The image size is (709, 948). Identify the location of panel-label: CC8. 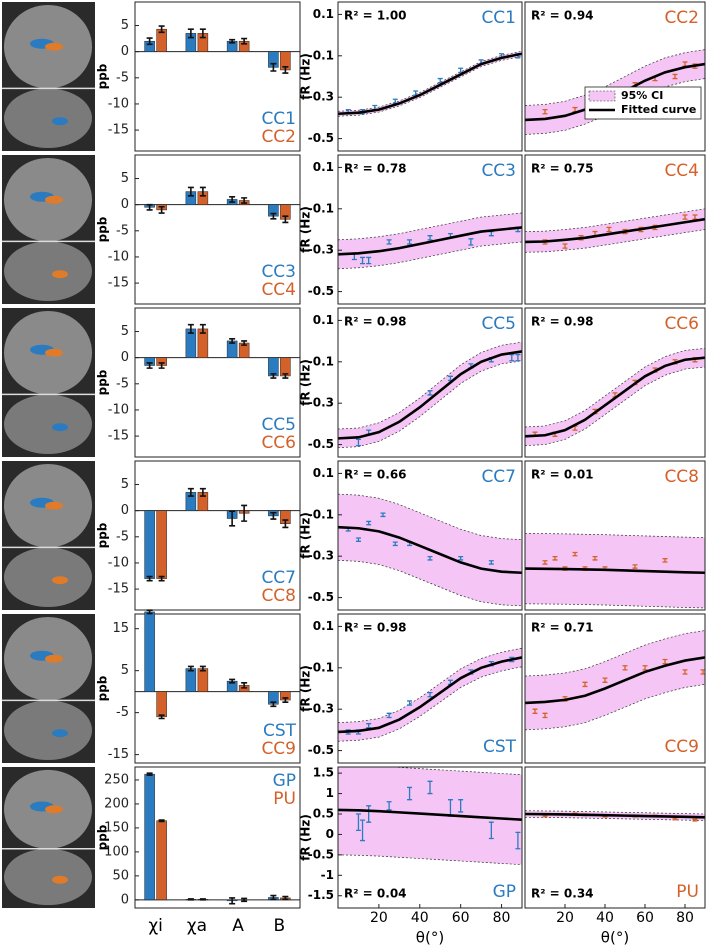
(681, 477).